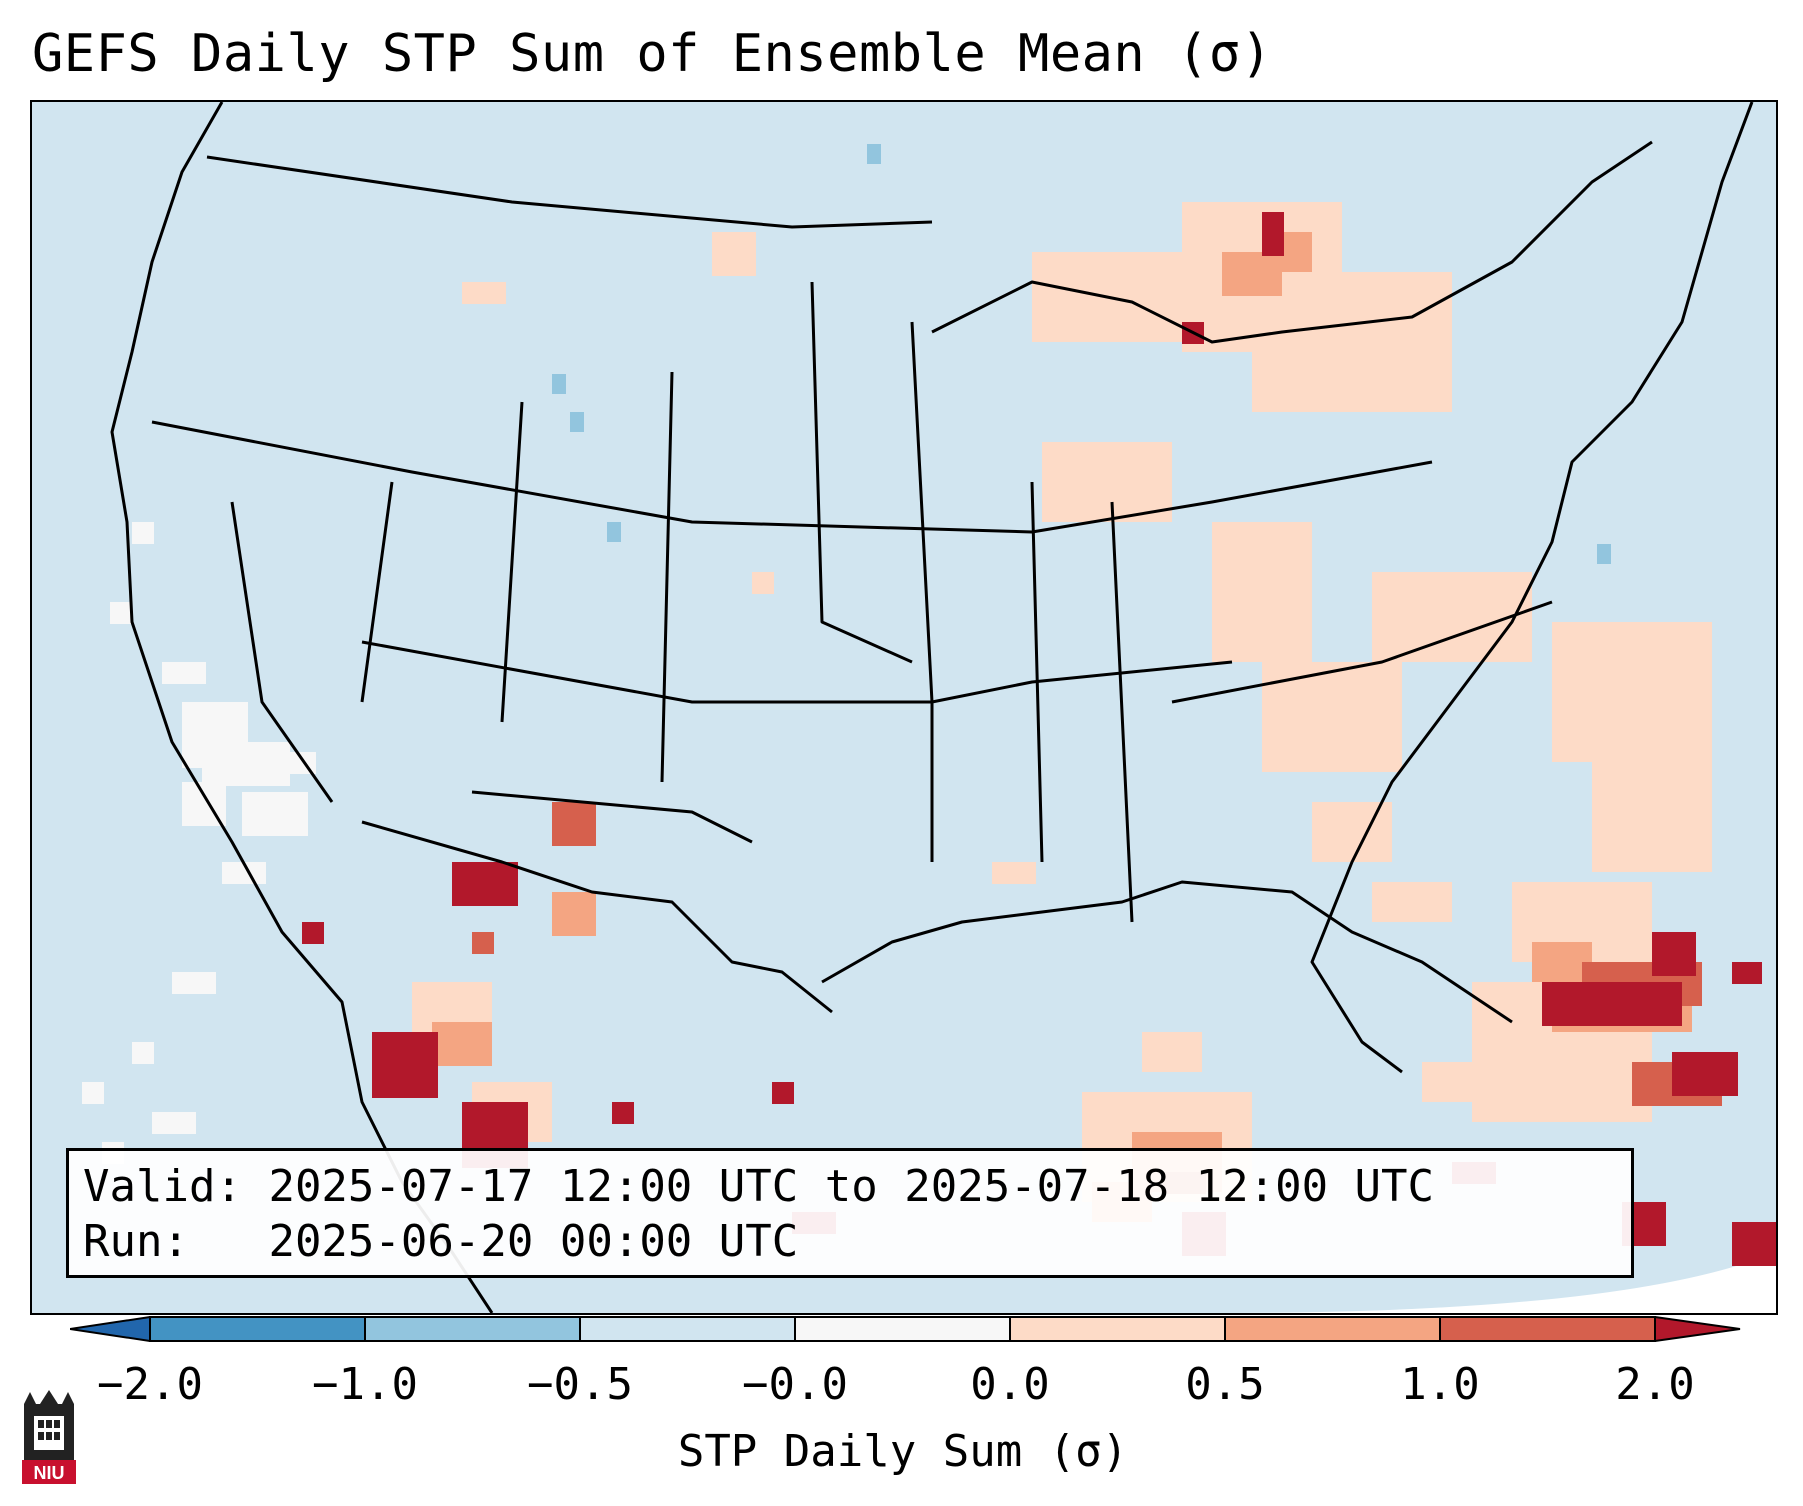  What do you see at coordinates (162, 1186) in the screenshot?
I see `valid-label: Valid:` at bounding box center [162, 1186].